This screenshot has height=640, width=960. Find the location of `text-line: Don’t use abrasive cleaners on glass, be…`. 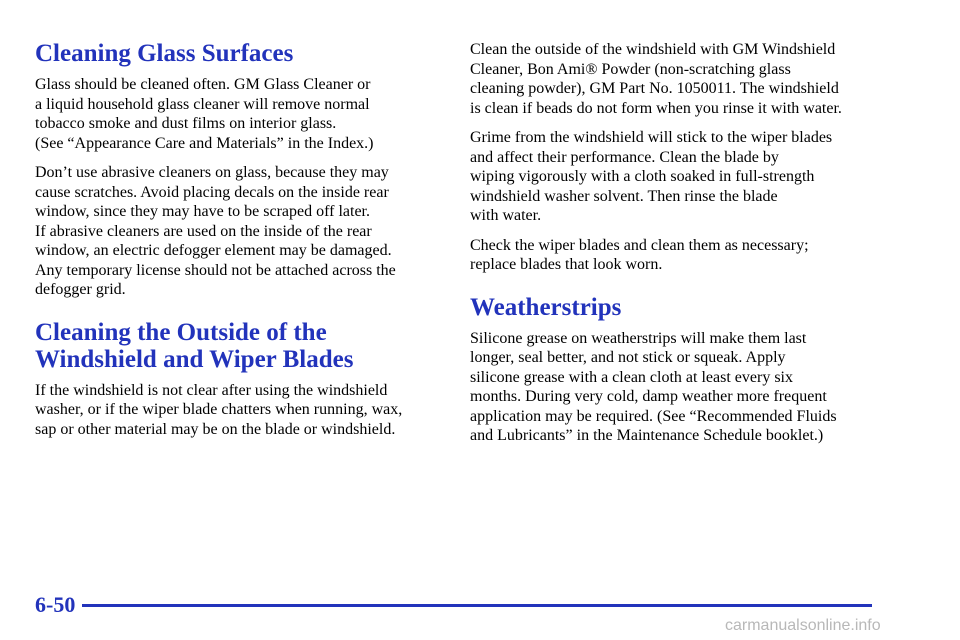

text-line: Don’t use abrasive cleaners on glass, be… is located at coordinates (212, 172).